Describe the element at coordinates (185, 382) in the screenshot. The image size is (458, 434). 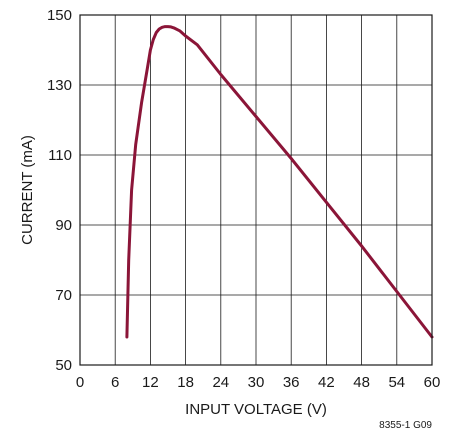
I see `x-tick-label: 18` at that location.